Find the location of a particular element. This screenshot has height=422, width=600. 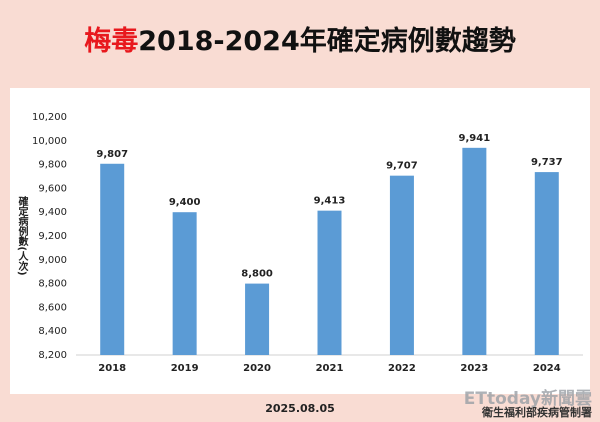

value-label: 8,800 is located at coordinates (257, 274).